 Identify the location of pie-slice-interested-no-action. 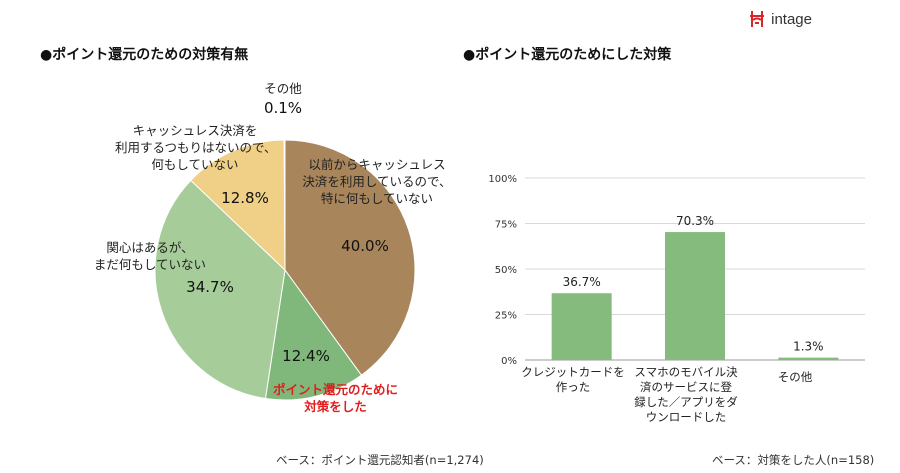
(220, 289).